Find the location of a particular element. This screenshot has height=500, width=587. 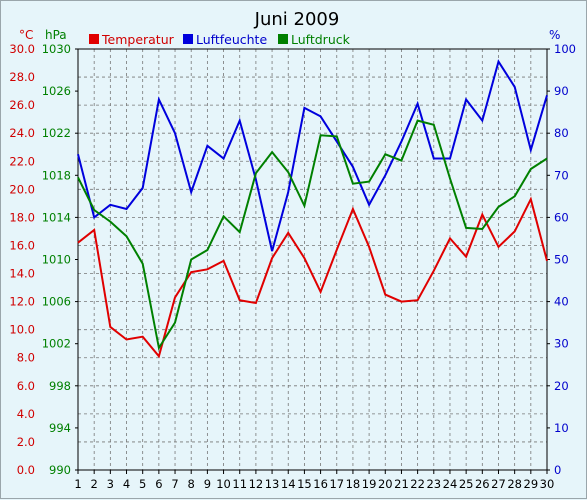

chart-title: Juni 2009 is located at coordinates (297, 19).